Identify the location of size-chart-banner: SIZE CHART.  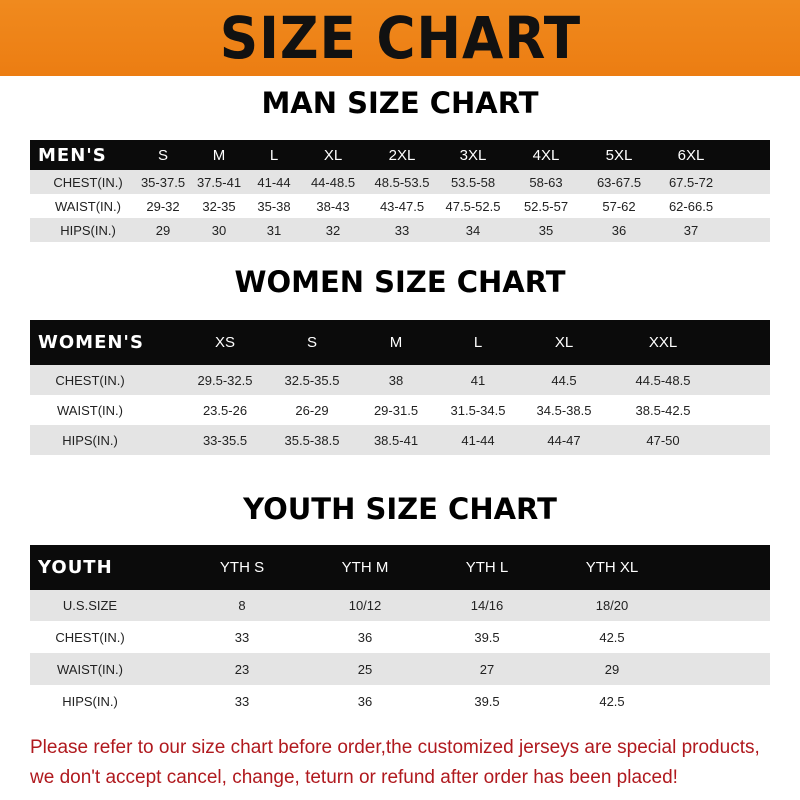
(400, 38).